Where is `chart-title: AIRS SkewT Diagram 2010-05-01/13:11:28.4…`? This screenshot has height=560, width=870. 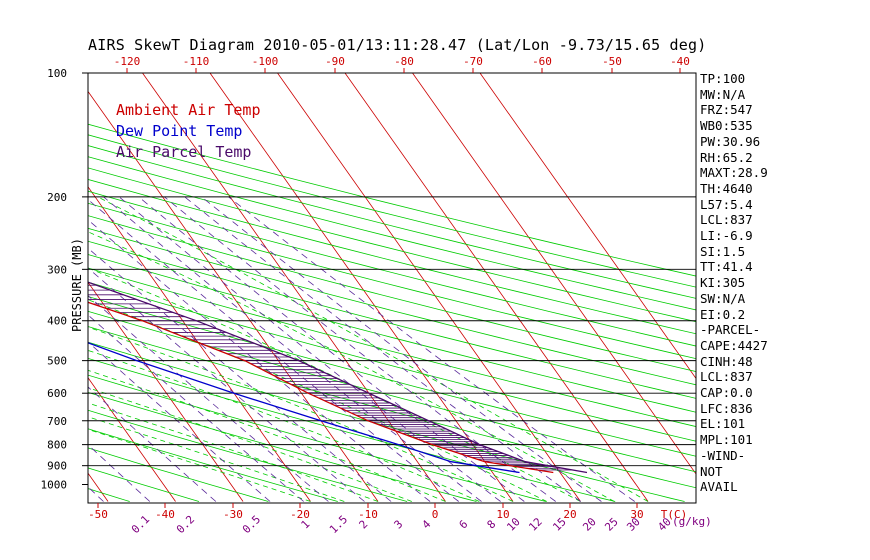
chart-title: AIRS SkewT Diagram 2010-05-01/13:11:28.4… is located at coordinates (397, 45).